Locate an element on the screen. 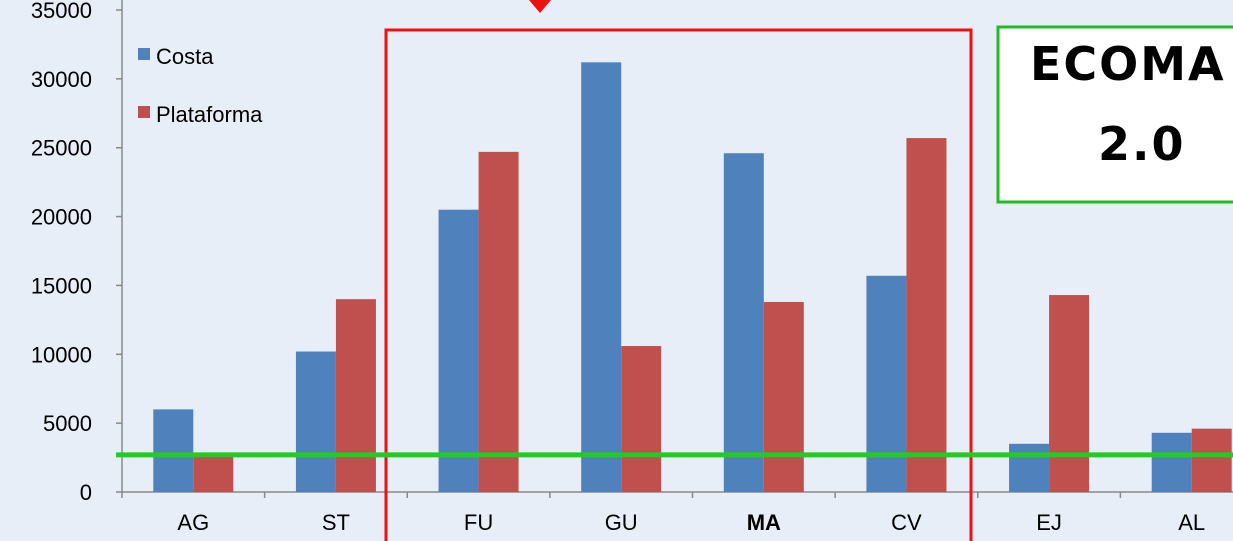 The width and height of the screenshot is (1233, 541). y-tick-label: 20000 is located at coordinates (61, 217).